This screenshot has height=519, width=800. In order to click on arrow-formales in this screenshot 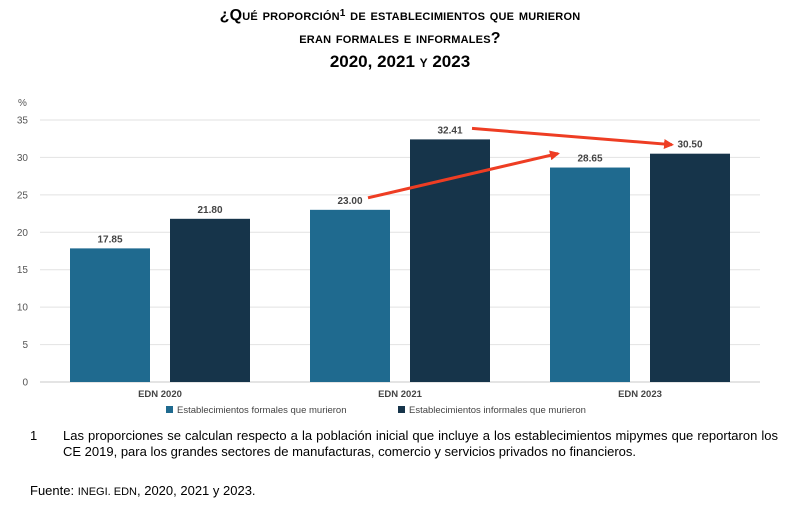, I will do `click(463, 175)`.